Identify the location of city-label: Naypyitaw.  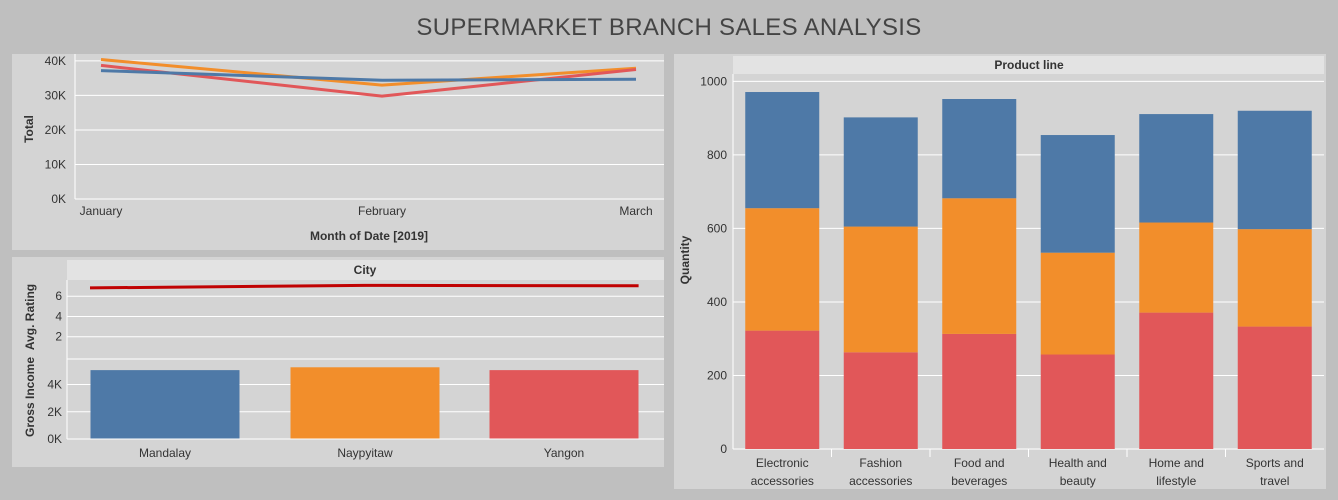
(365, 453).